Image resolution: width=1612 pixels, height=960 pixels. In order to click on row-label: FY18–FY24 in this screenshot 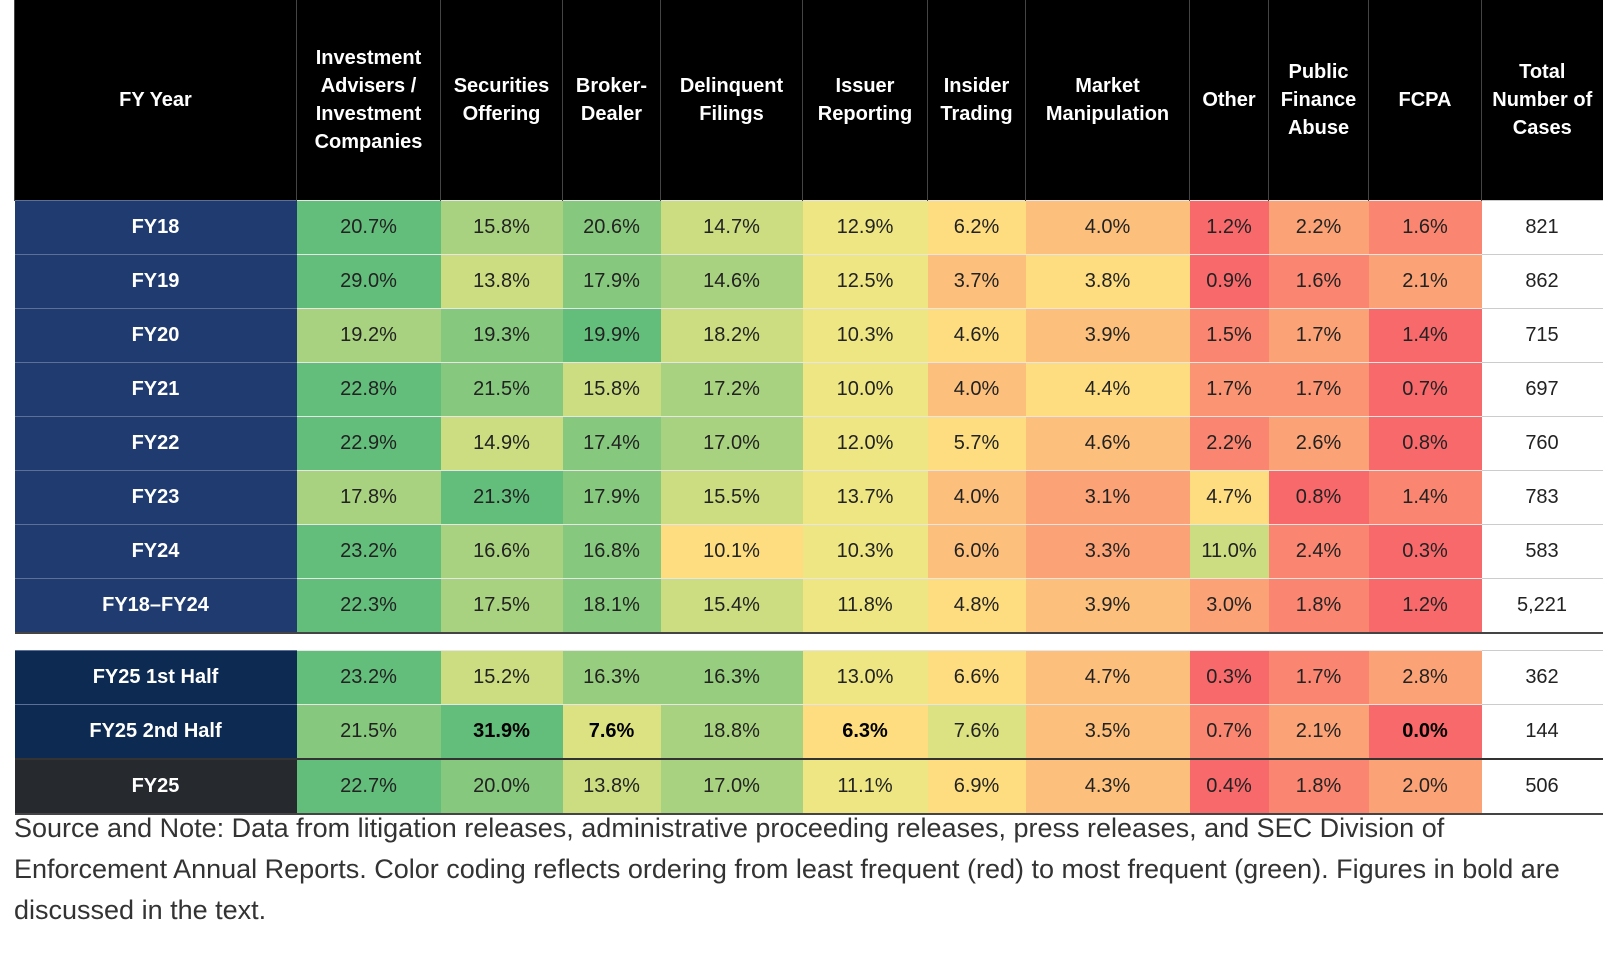, I will do `click(155, 606)`.